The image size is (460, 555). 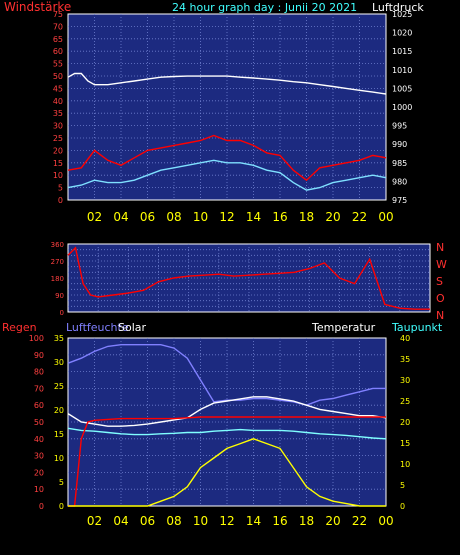 I want to click on y-tick-rain: 40, so click(x=39, y=439).